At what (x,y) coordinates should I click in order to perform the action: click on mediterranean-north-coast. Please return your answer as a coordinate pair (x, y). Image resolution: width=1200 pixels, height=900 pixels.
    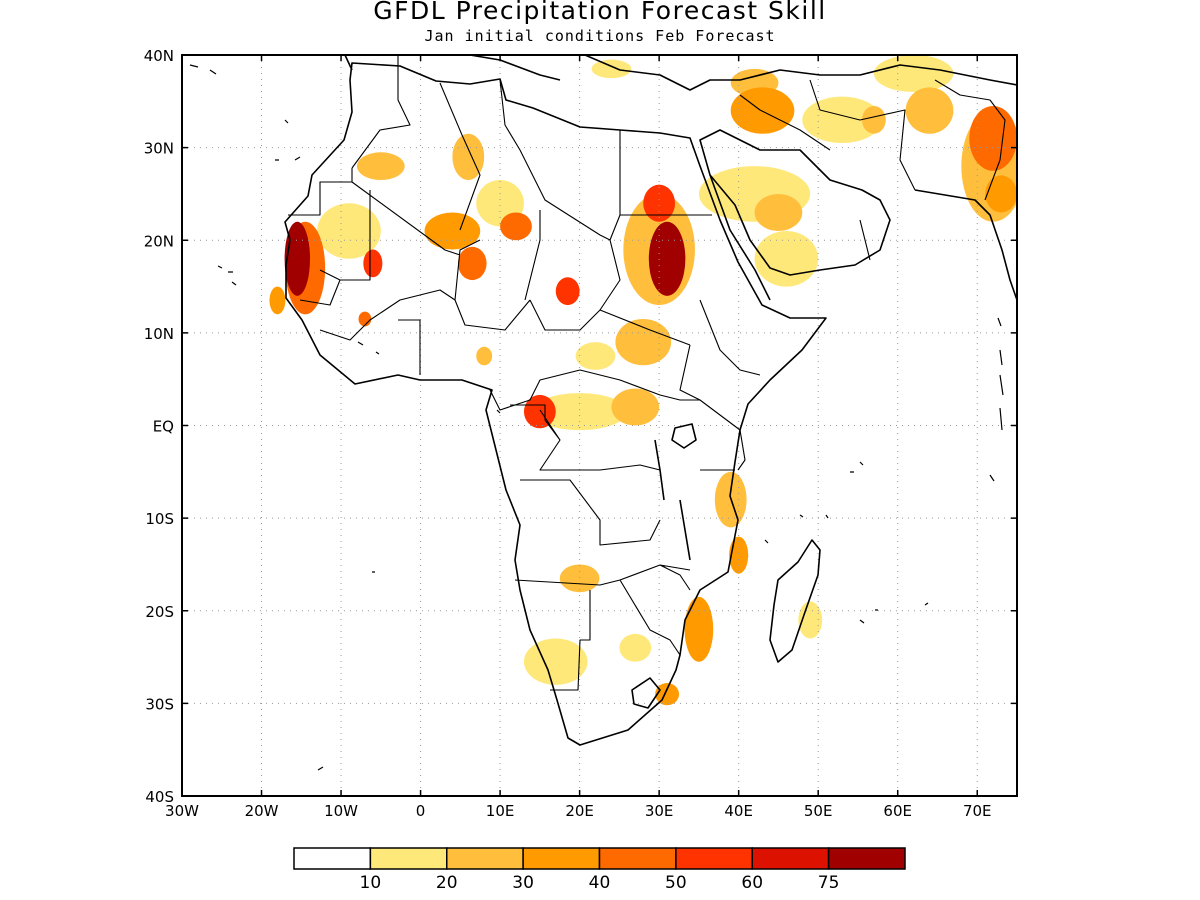
    Looking at the image, I should click on (680, 73).